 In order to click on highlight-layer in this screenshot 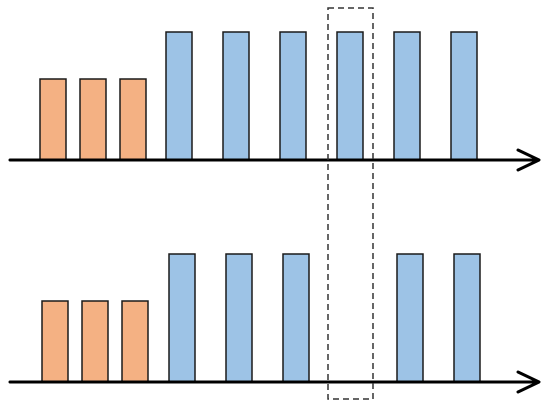, I will do `click(350, 203)`.